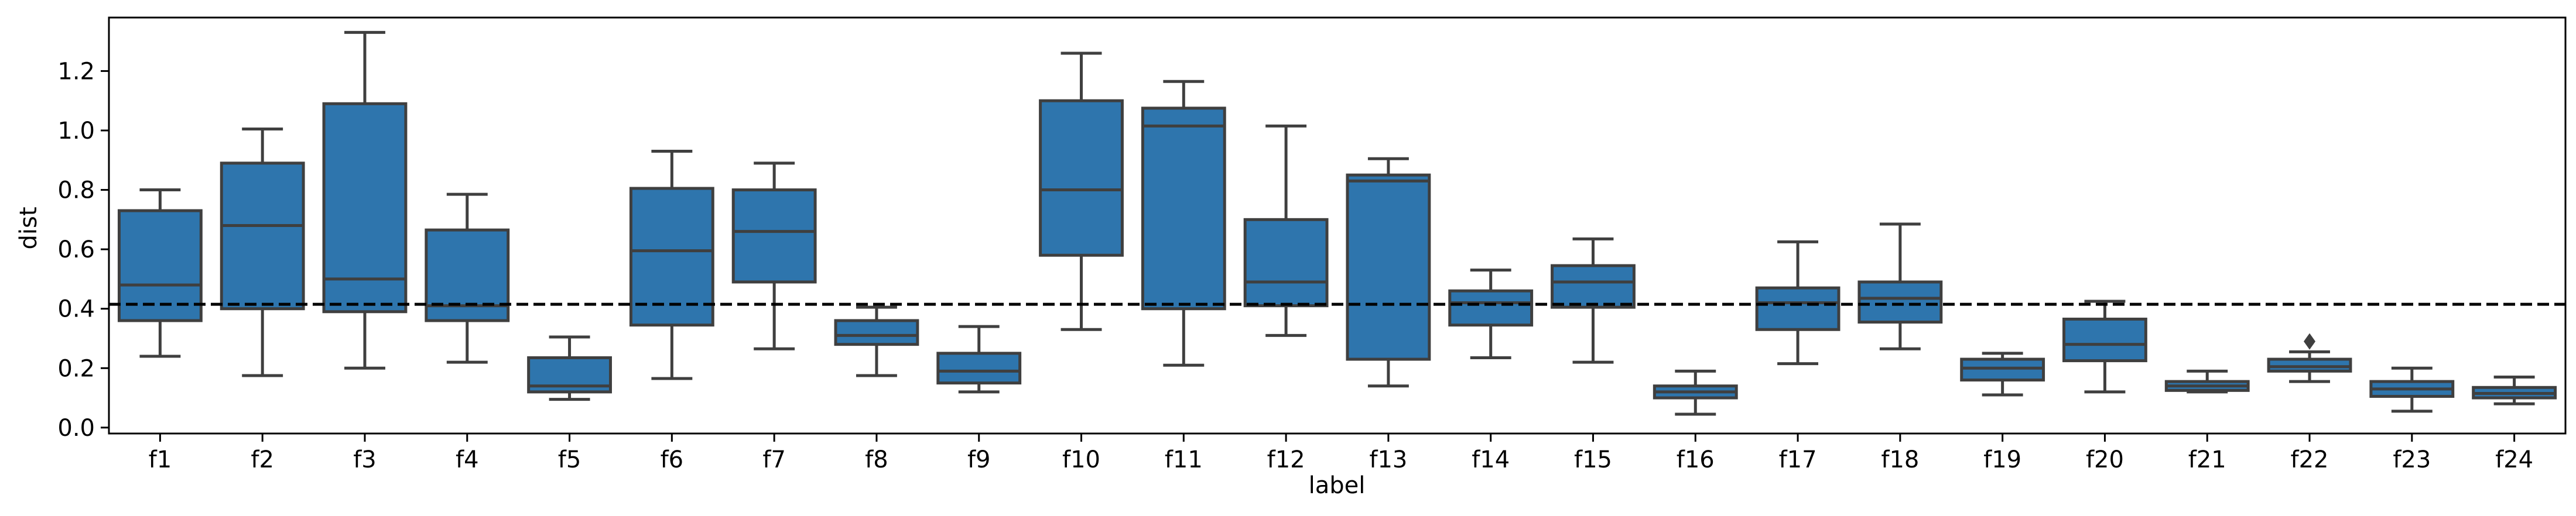  What do you see at coordinates (365, 459) in the screenshot?
I see `x-tick-label: f3` at bounding box center [365, 459].